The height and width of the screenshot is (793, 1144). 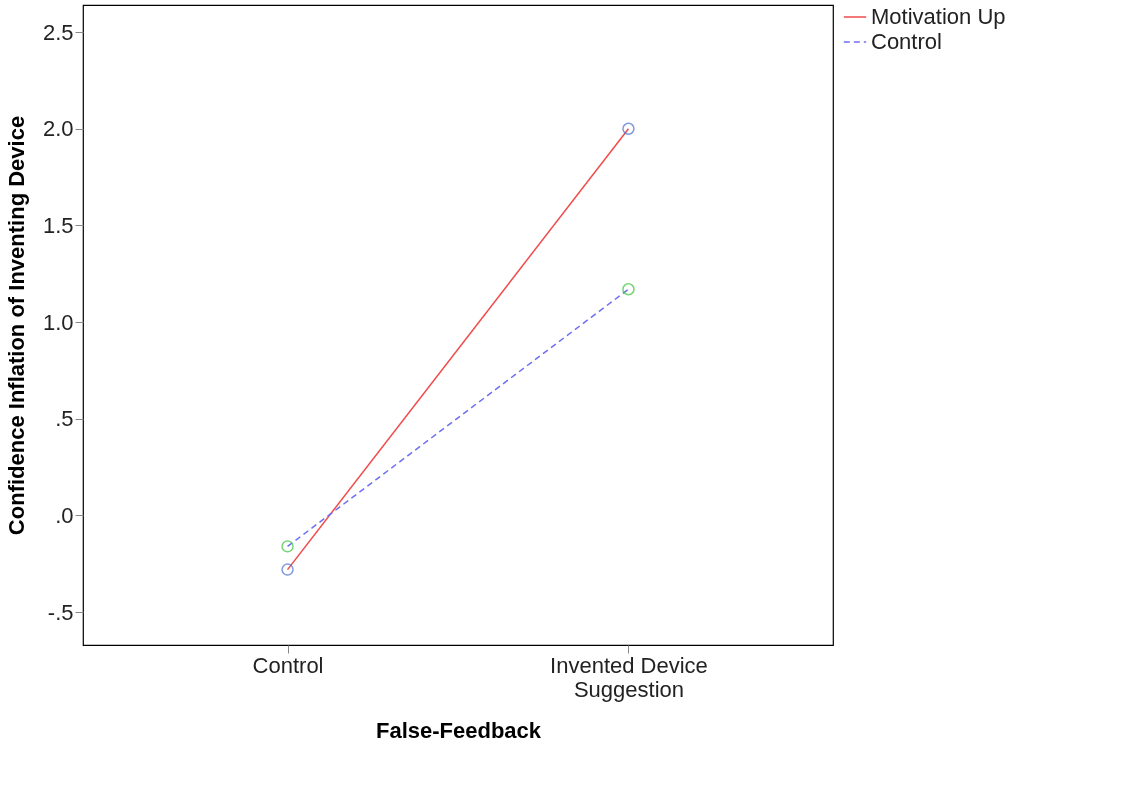 I want to click on y-tick-label: .5, so click(x=64, y=419).